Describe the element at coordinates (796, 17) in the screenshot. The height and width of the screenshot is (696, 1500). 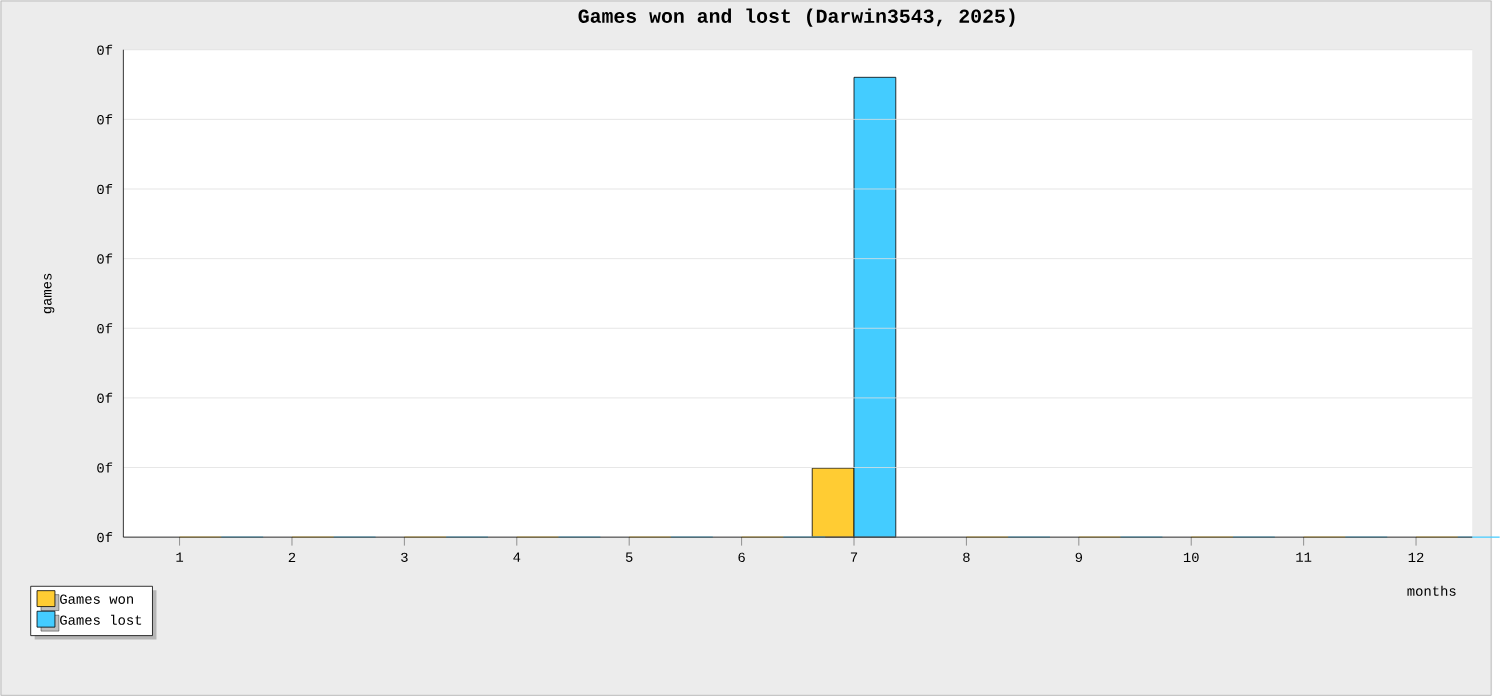
I see `chart-title: Games won and lost (Darwin3543, 2025)` at that location.